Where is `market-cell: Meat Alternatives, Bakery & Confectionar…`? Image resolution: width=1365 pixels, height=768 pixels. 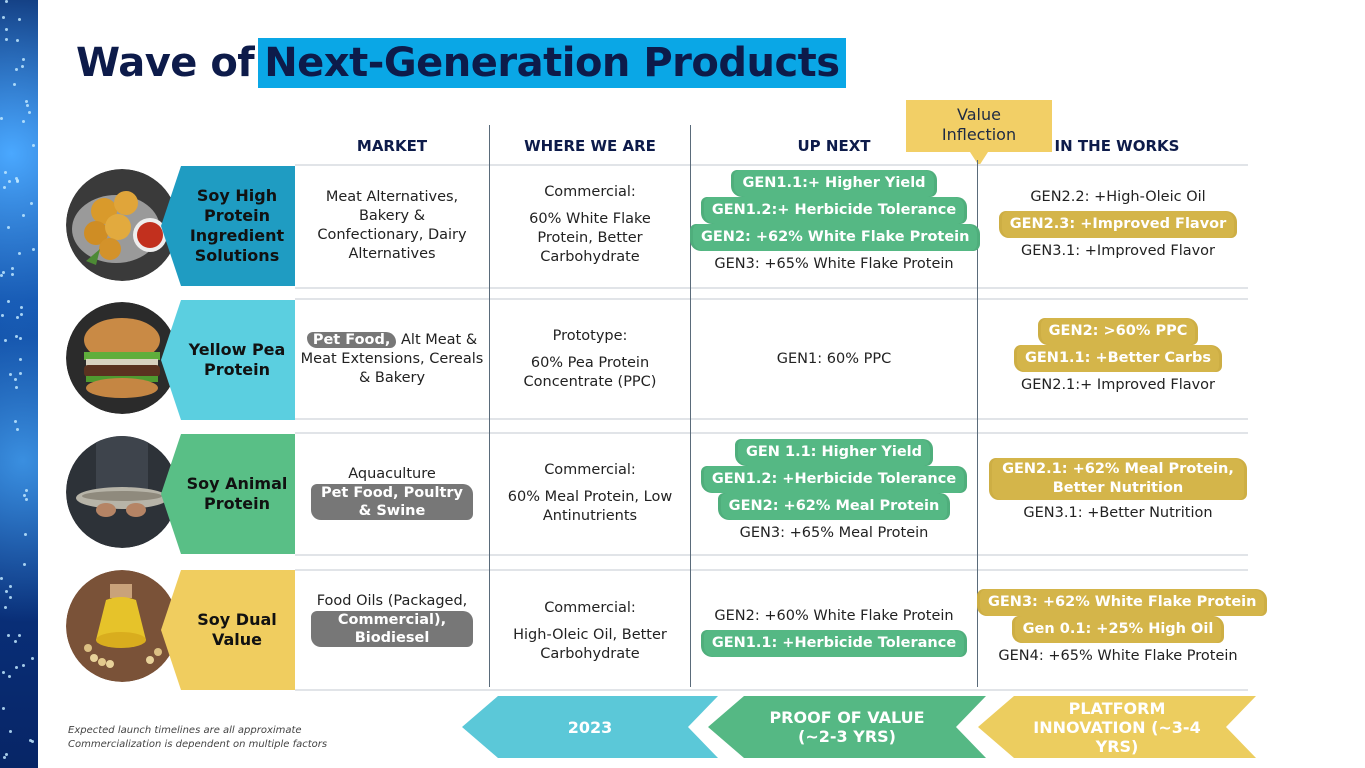
market-cell: Meat Alternatives, Bakery & Confectionar… is located at coordinates (392, 226).